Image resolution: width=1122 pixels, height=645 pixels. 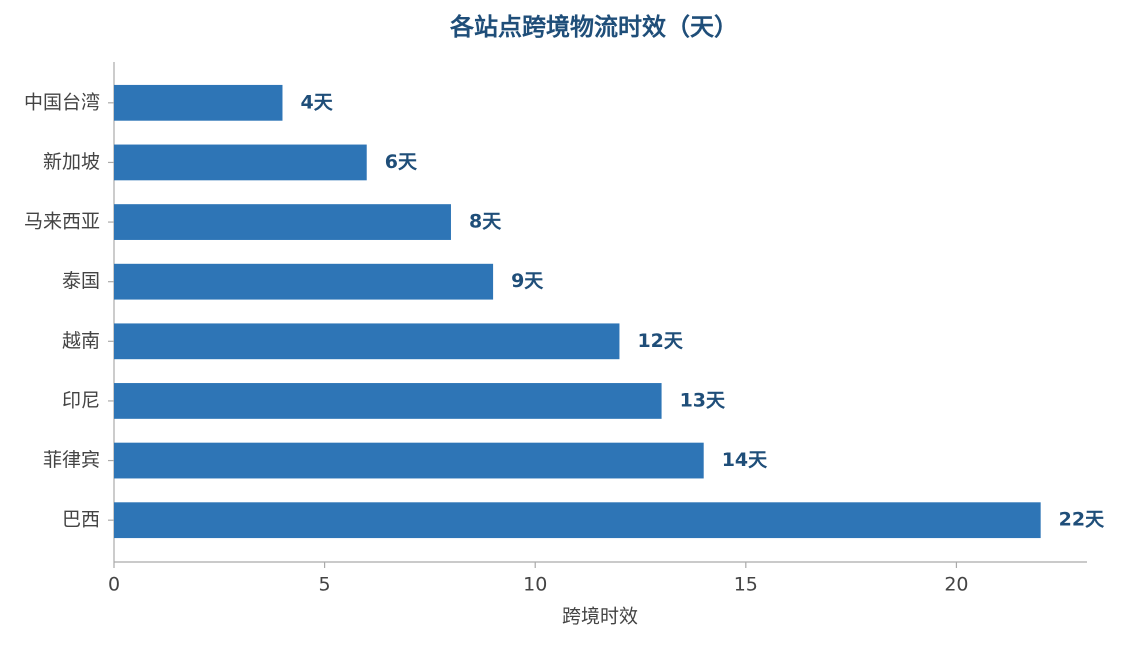 What do you see at coordinates (600, 617) in the screenshot?
I see `x-axis-label: 跨境时效` at bounding box center [600, 617].